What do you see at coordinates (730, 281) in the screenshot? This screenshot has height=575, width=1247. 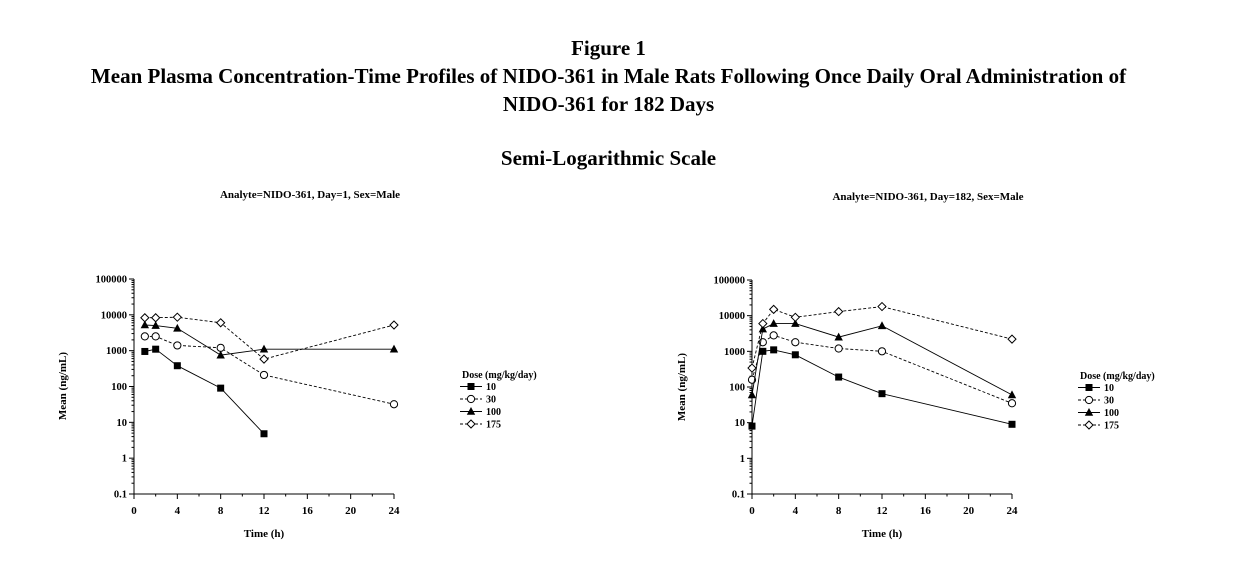 I see `y-tick-label: 100000` at bounding box center [730, 281].